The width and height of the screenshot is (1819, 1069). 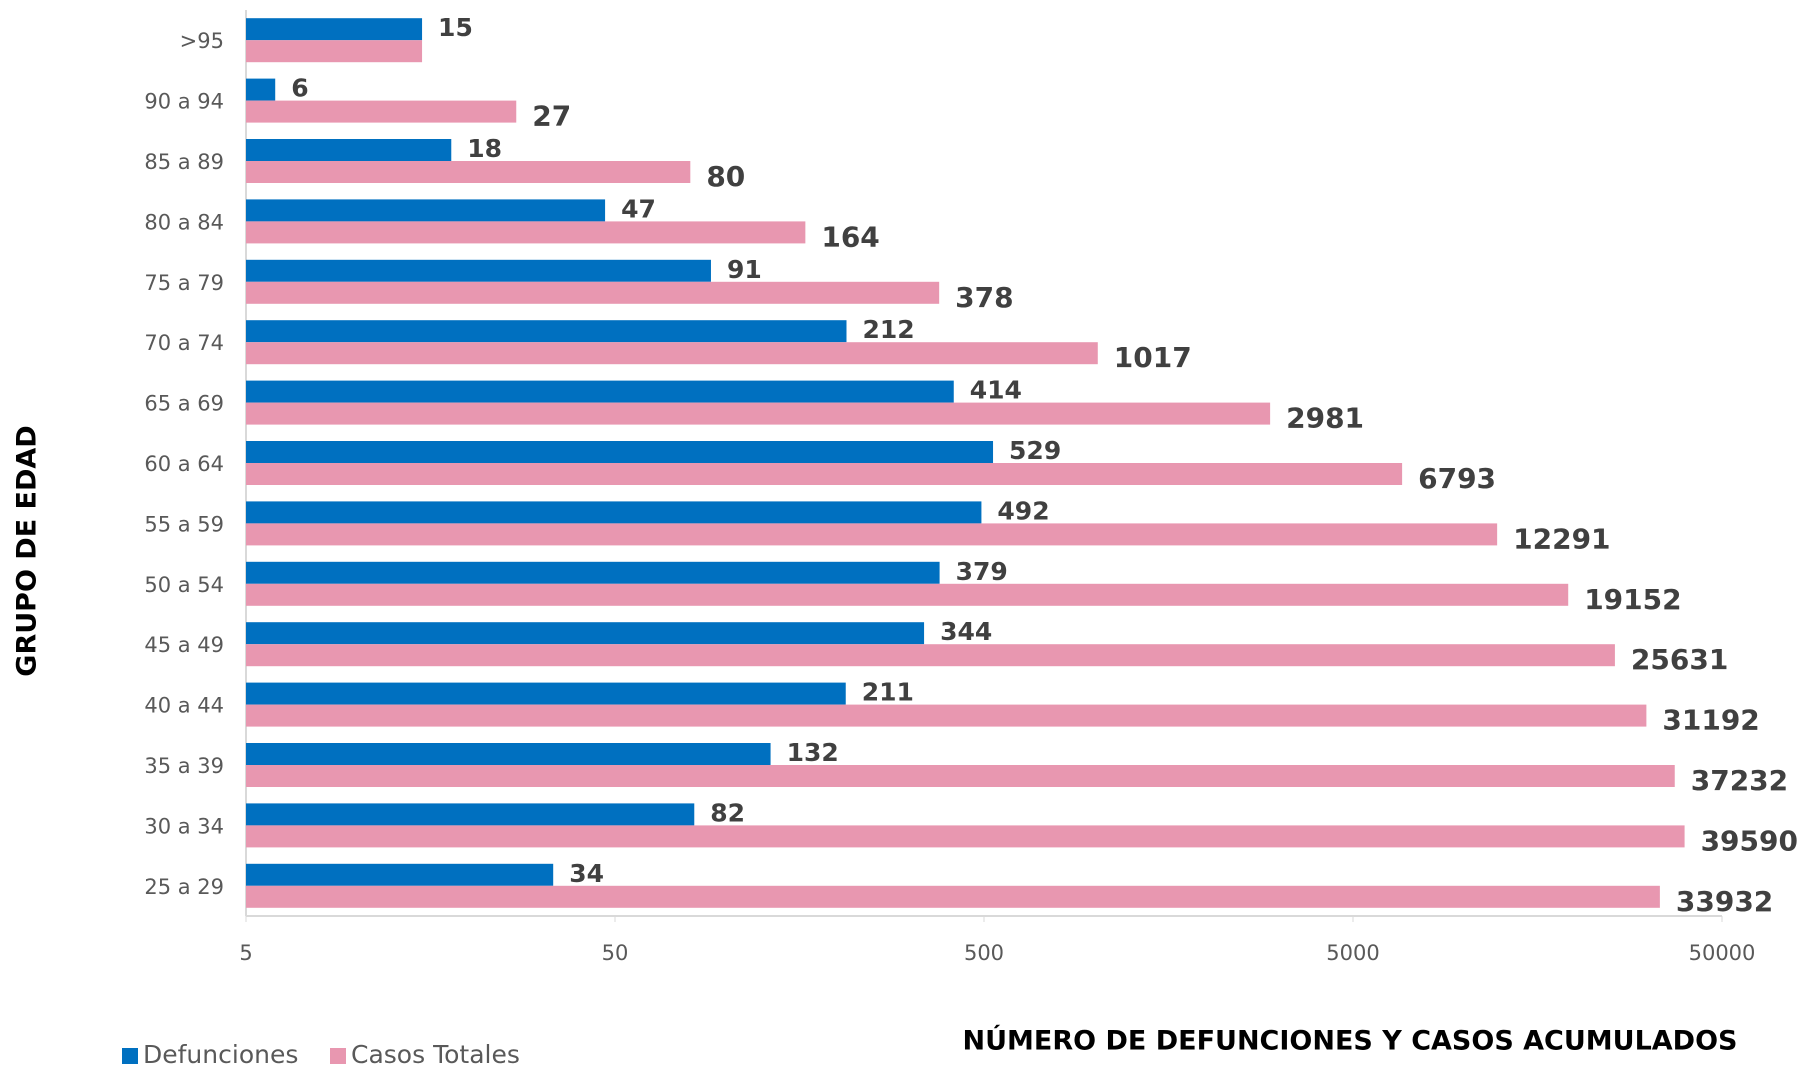 I want to click on data-label: 25631, so click(x=1679, y=659).